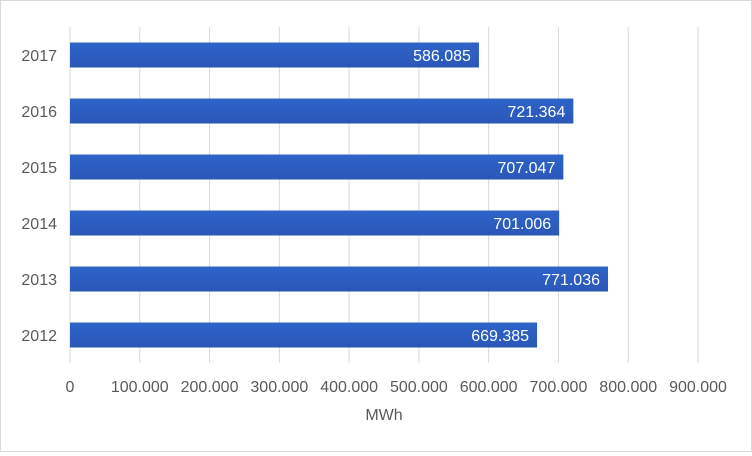 This screenshot has width=752, height=456. What do you see at coordinates (274, 55) in the screenshot?
I see `bar-2017` at bounding box center [274, 55].